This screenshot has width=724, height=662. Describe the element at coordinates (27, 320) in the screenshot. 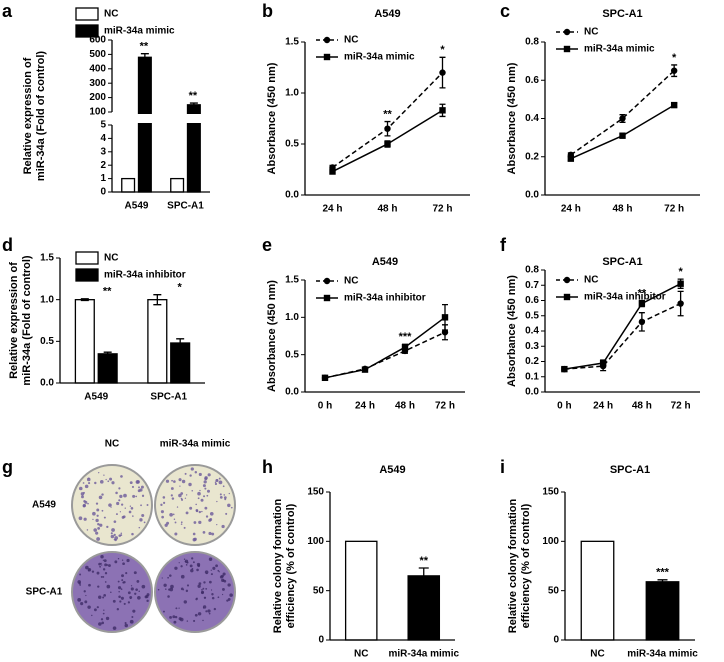

I see `y-axis-label: miR-34a (Fold of control)` at that location.